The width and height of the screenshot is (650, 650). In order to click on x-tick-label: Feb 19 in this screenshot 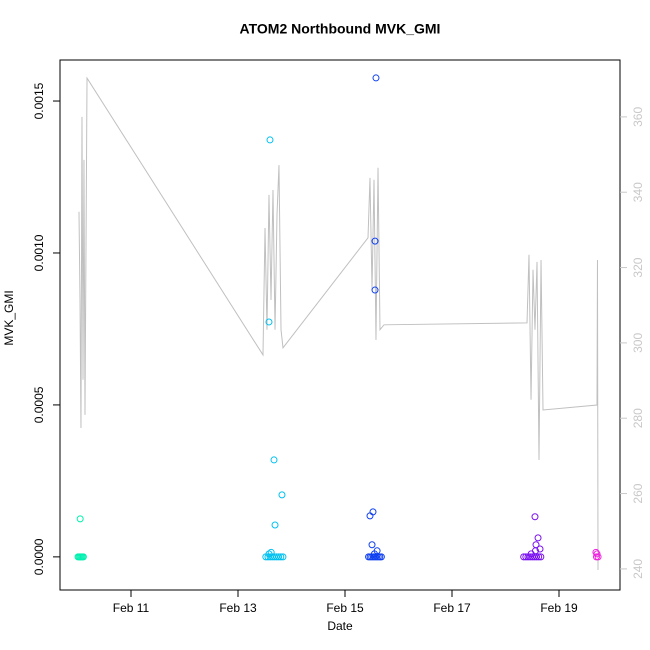, I will do `click(559, 608)`.